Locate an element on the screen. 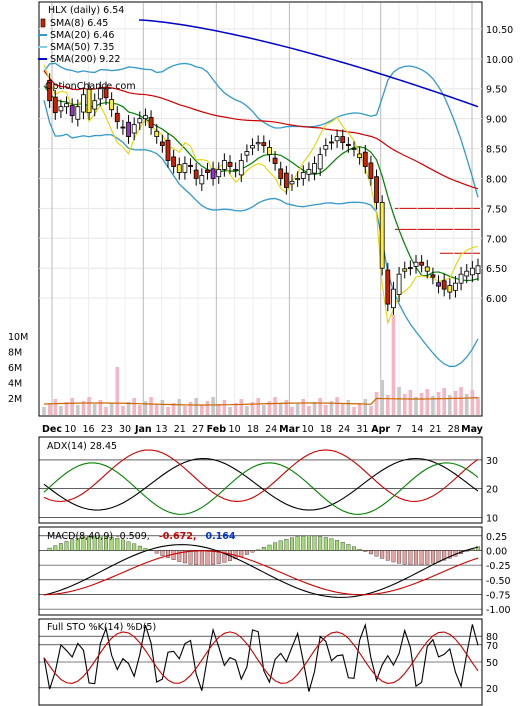 This screenshot has height=706, width=526. sto-tick-label: 50 is located at coordinates (492, 663).